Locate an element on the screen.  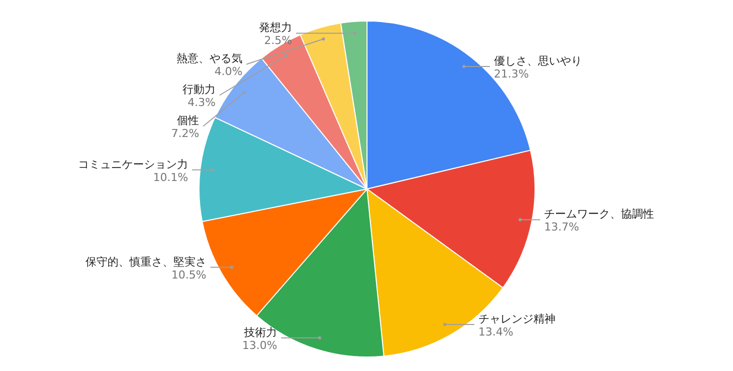
data-label: 2.5% is located at coordinates (278, 41).